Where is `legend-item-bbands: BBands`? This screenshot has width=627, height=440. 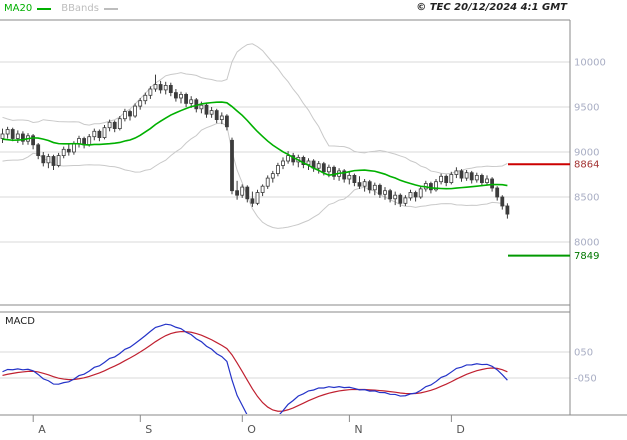 legend-item-bbands: BBands is located at coordinates (89, 9).